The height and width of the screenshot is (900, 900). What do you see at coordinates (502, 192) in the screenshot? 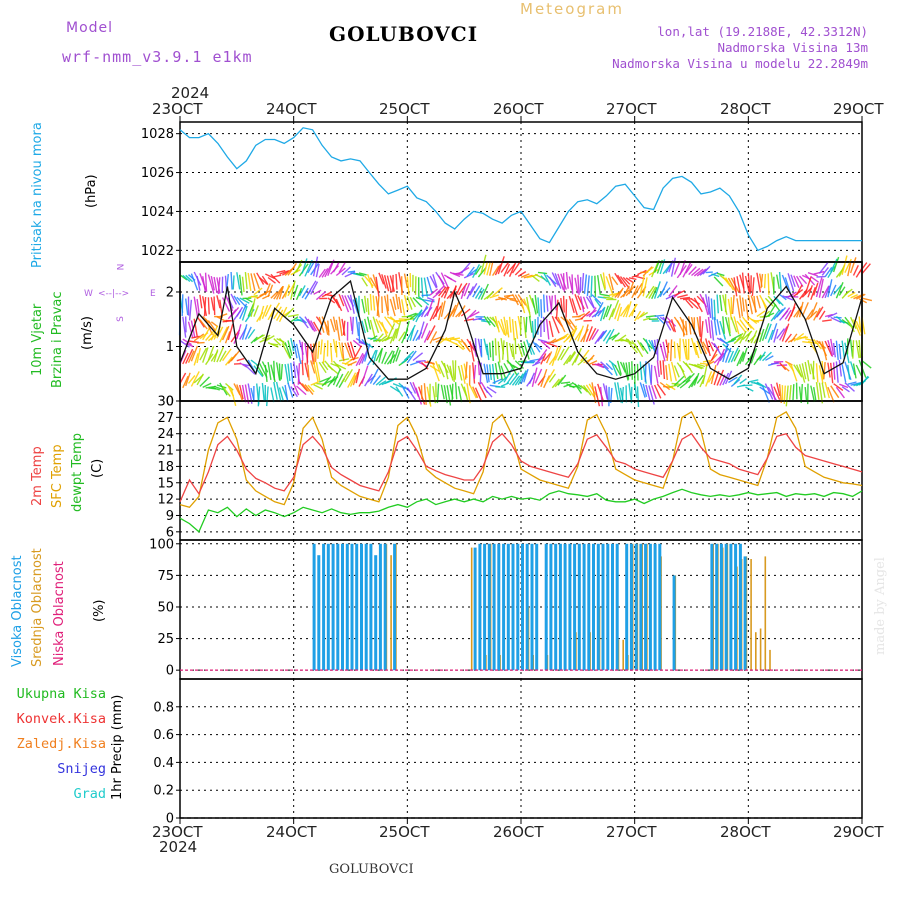
I see `panel-pressure: 1022 1024 1026 1028` at bounding box center [502, 192].